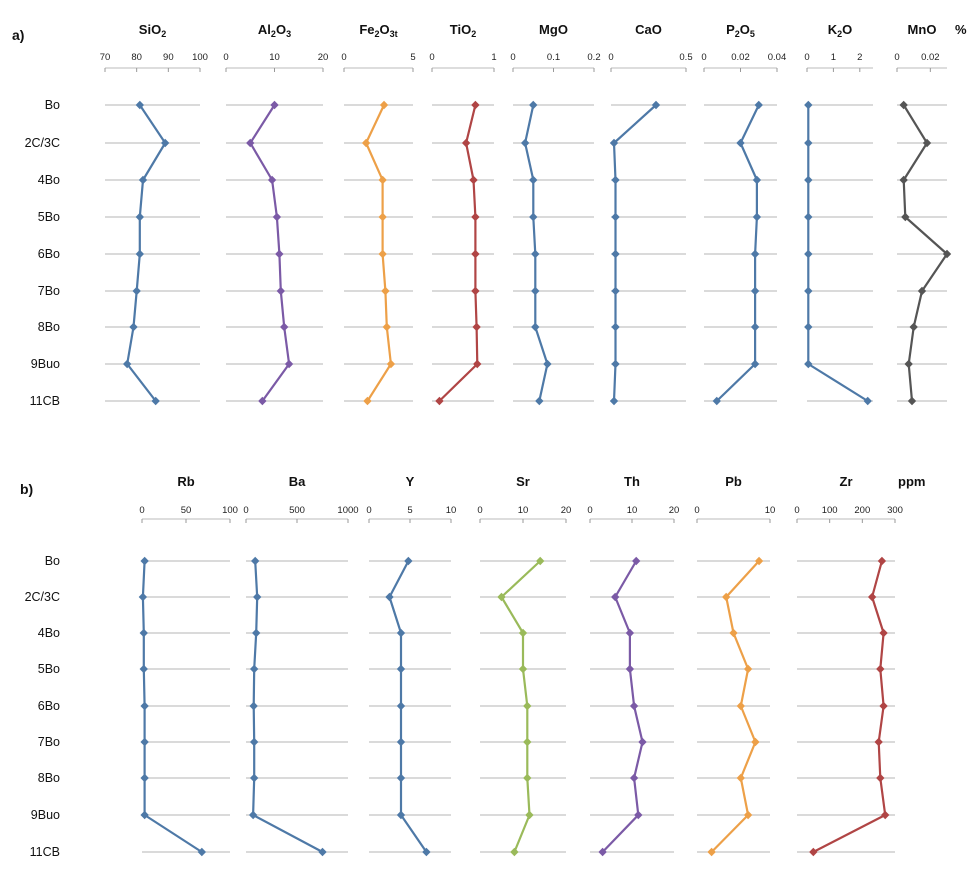  I want to click on category-label-5bo: 5Bo, so click(49, 217).